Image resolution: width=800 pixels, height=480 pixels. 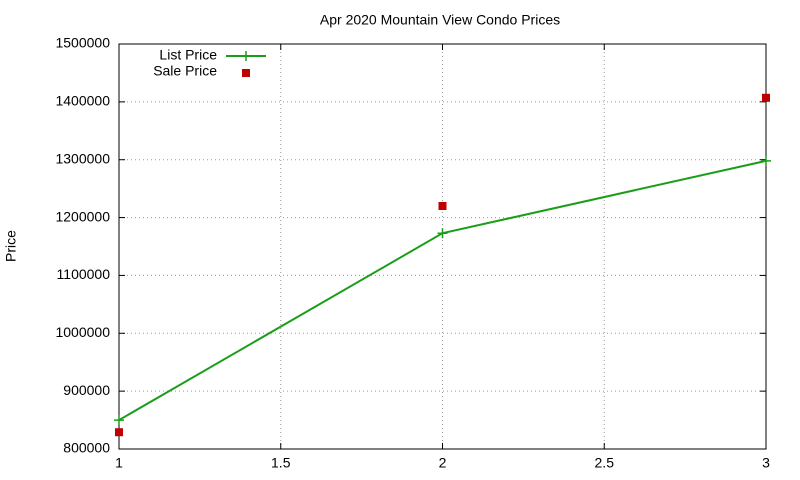 I want to click on x-tick-label: 2, so click(x=443, y=463).